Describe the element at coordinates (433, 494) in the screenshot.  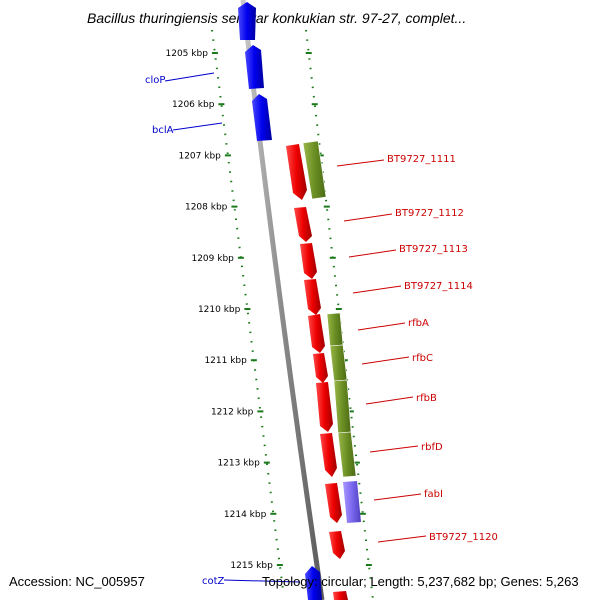
I see `gene-label-fabI: fabI` at that location.